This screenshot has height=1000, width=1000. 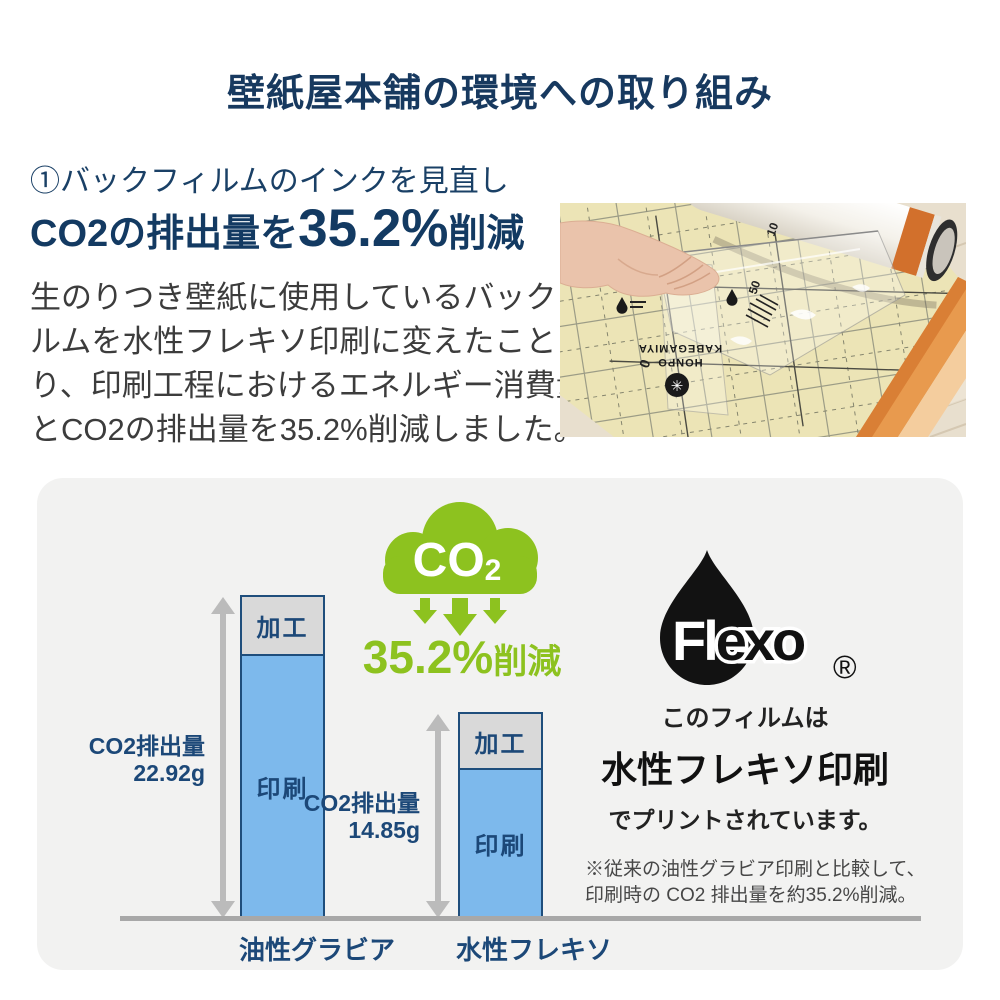 What do you see at coordinates (732, 297) in the screenshot?
I see `film-drop-logo-icon` at bounding box center [732, 297].